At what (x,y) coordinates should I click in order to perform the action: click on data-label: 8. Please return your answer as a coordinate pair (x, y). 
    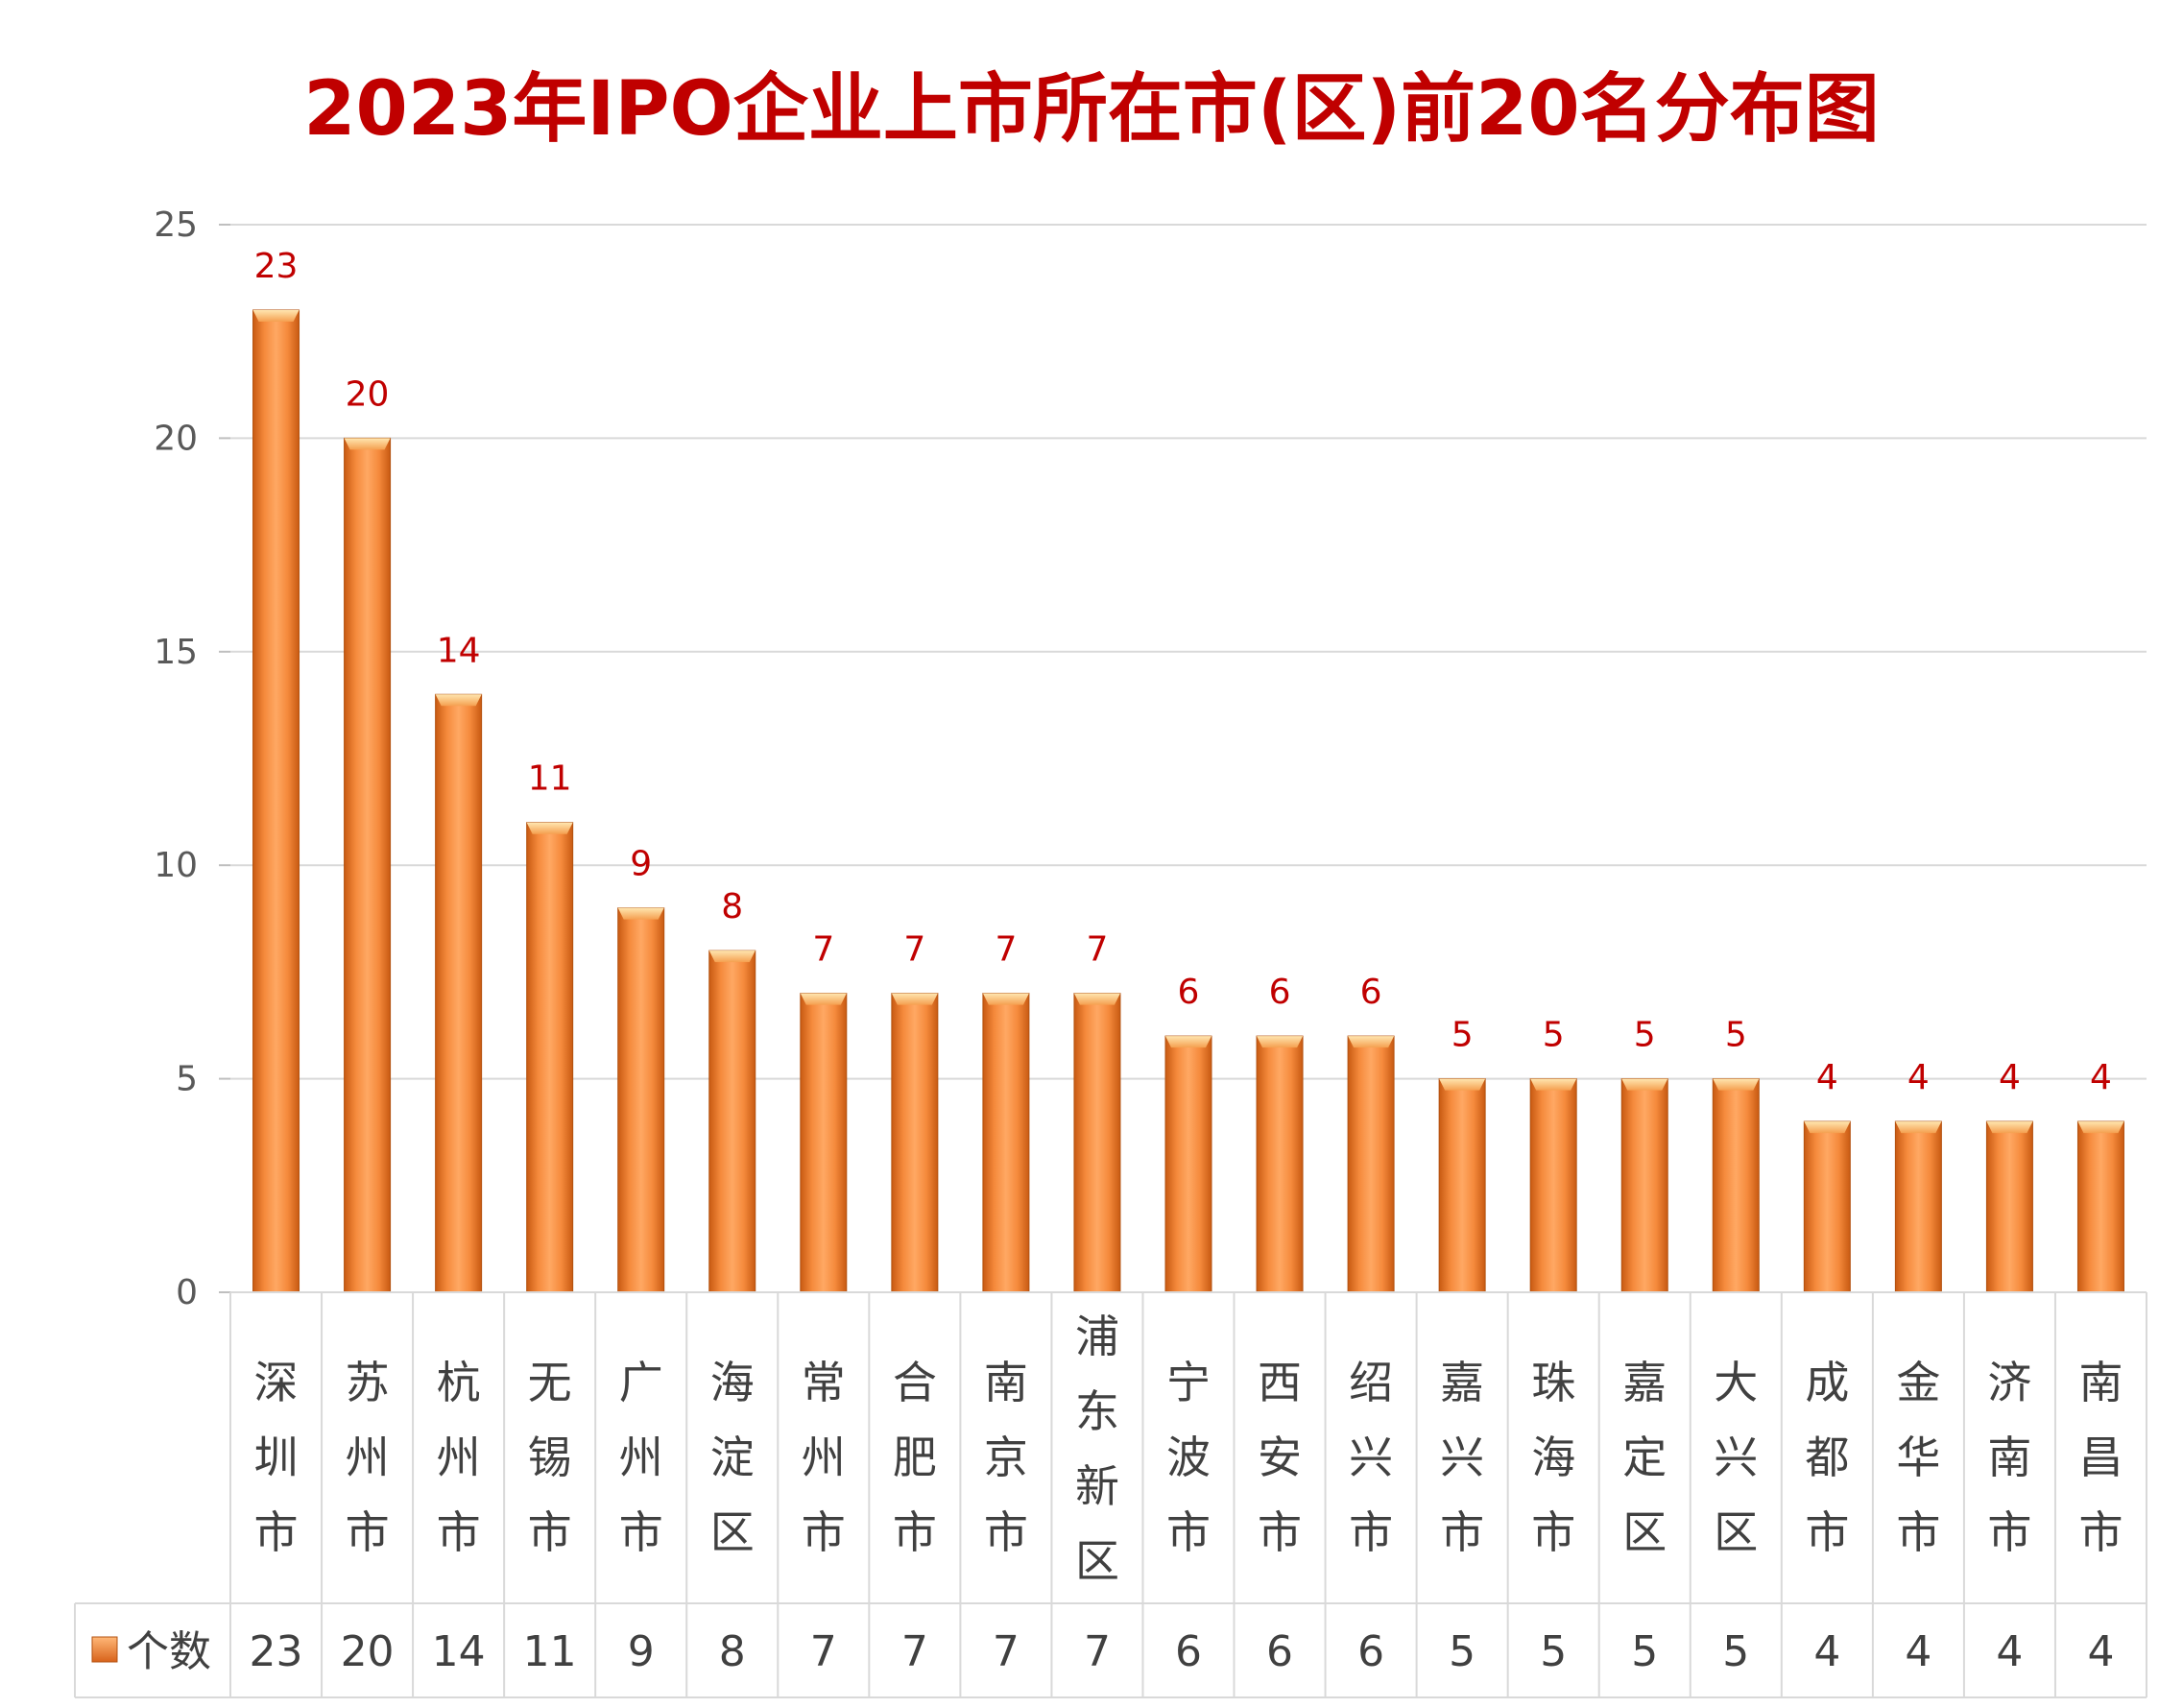
    Looking at the image, I should click on (732, 906).